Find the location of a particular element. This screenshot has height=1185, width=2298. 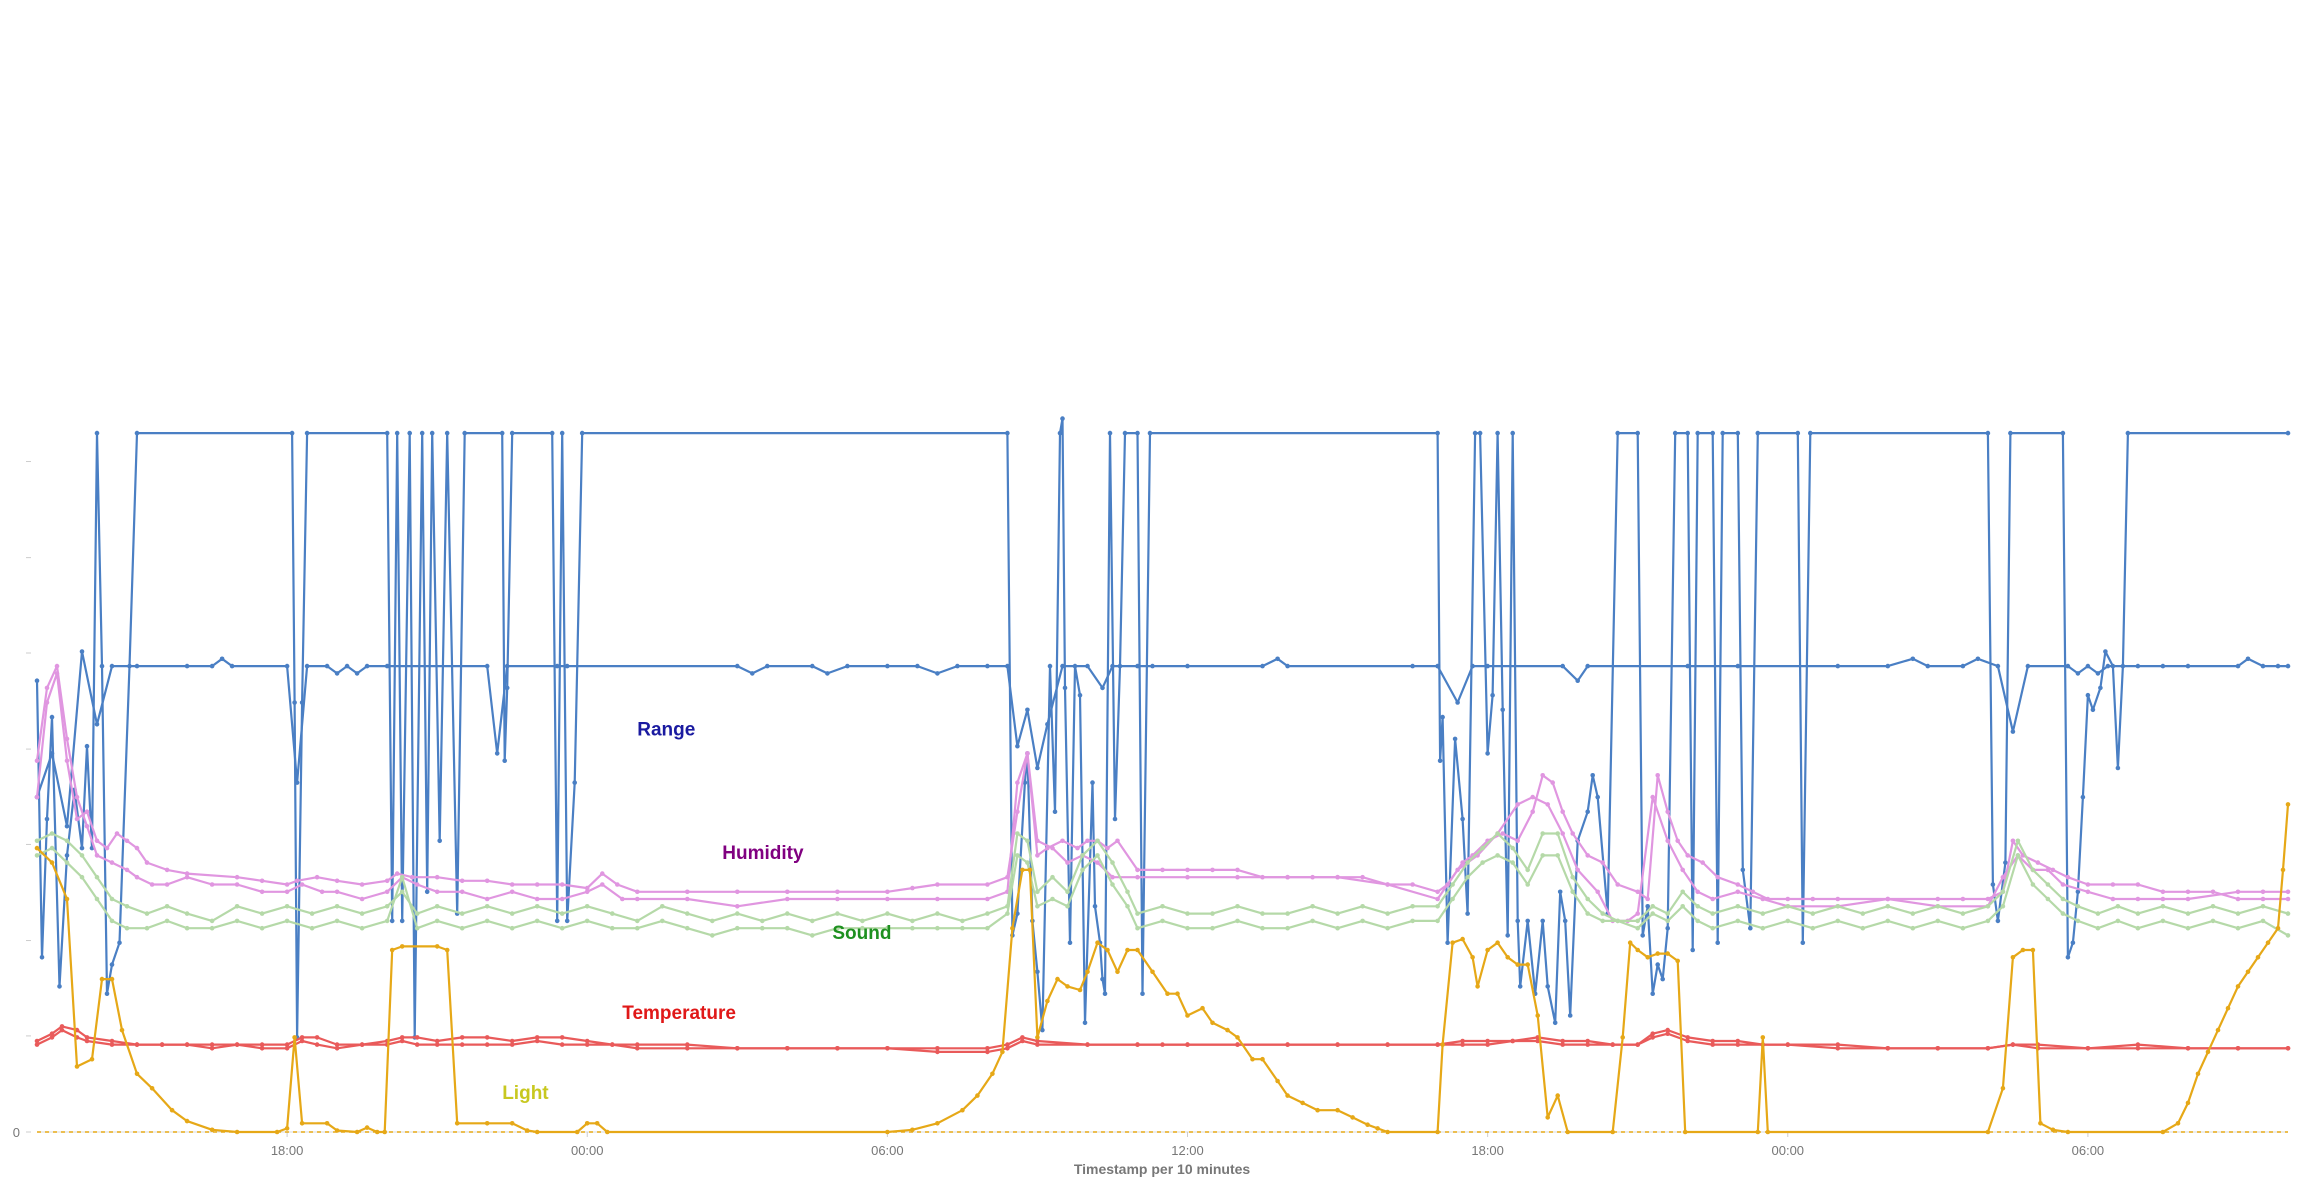

series-line-sound is located at coordinates (1162, 877).